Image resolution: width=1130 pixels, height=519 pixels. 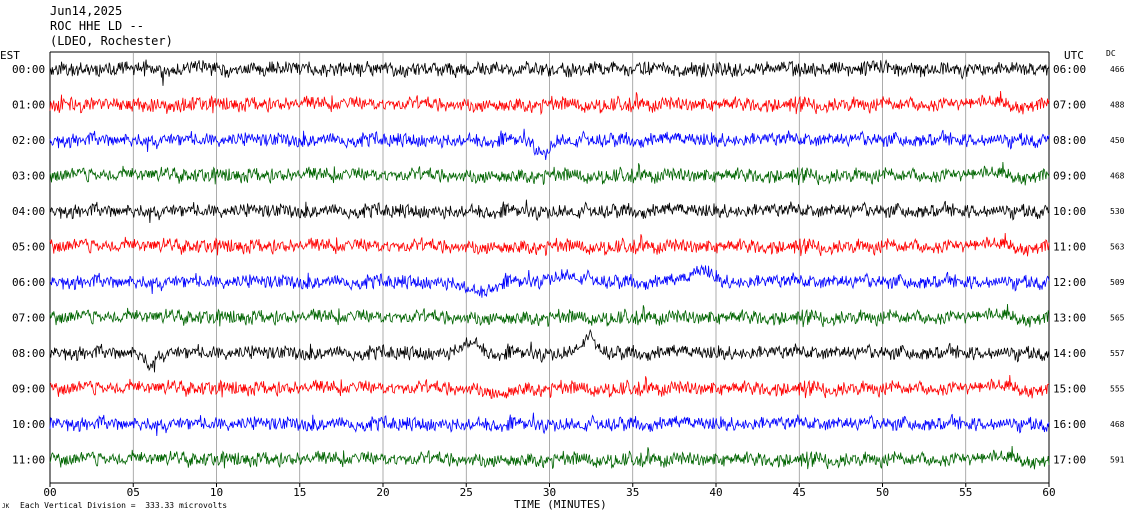 What do you see at coordinates (965, 492) in the screenshot?
I see `x-tick-label: 55` at bounding box center [965, 492].